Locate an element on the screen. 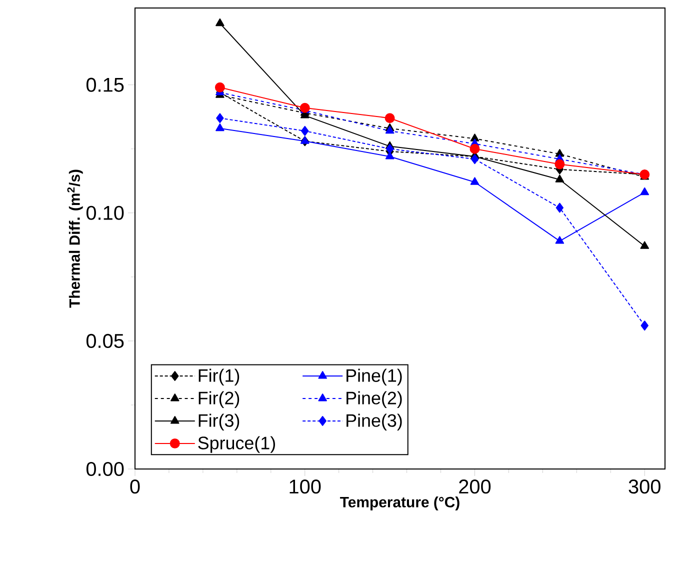 The width and height of the screenshot is (677, 563). x-tick-label: 100 is located at coordinates (305, 487).